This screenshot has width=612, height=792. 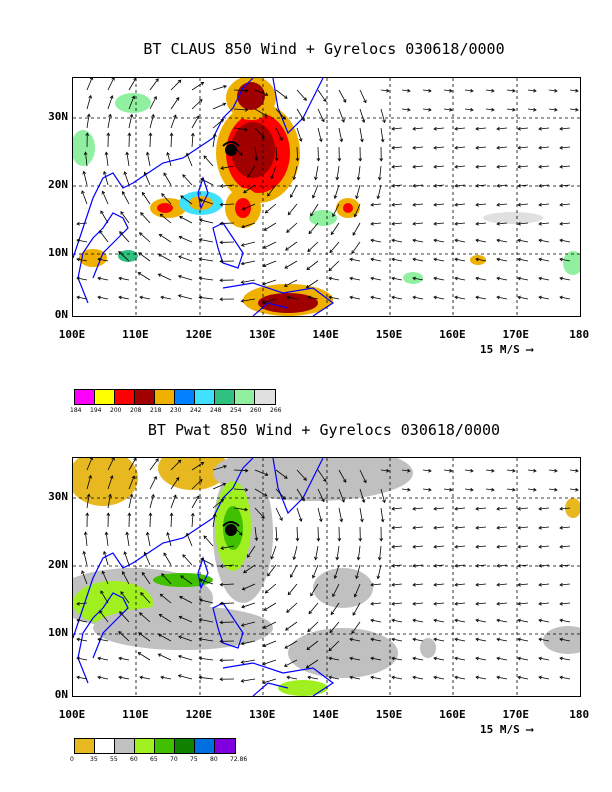 What do you see at coordinates (389, 714) in the screenshot?
I see `panel2-lon-label: 150E` at bounding box center [389, 714].